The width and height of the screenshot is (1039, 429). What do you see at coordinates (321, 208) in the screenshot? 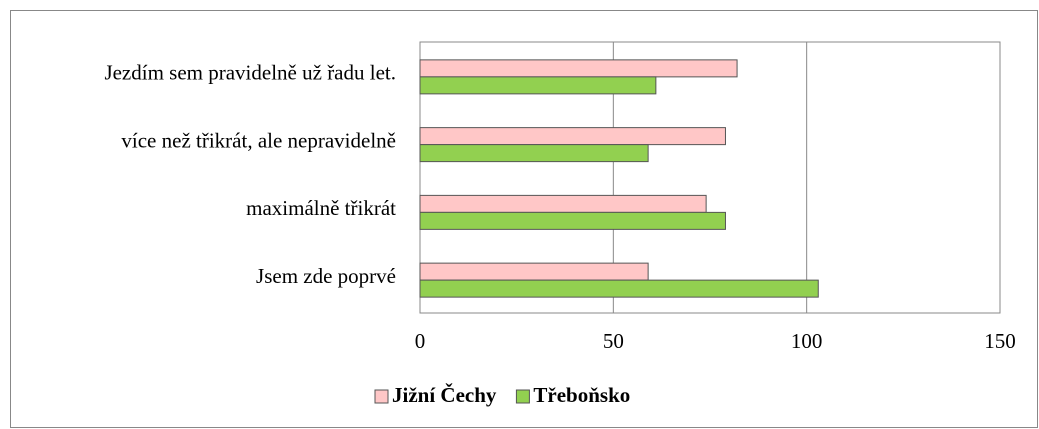
I see `y-tick-label: maximálně třikrát` at bounding box center [321, 208].